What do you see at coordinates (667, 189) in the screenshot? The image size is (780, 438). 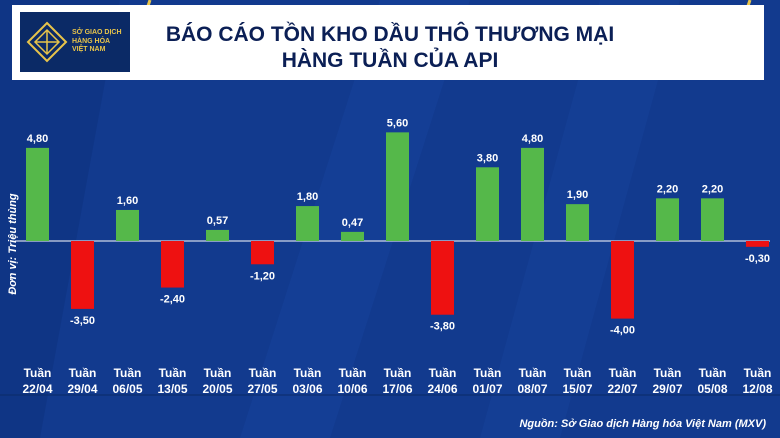 I see `data-label-14: 2,20` at bounding box center [667, 189].